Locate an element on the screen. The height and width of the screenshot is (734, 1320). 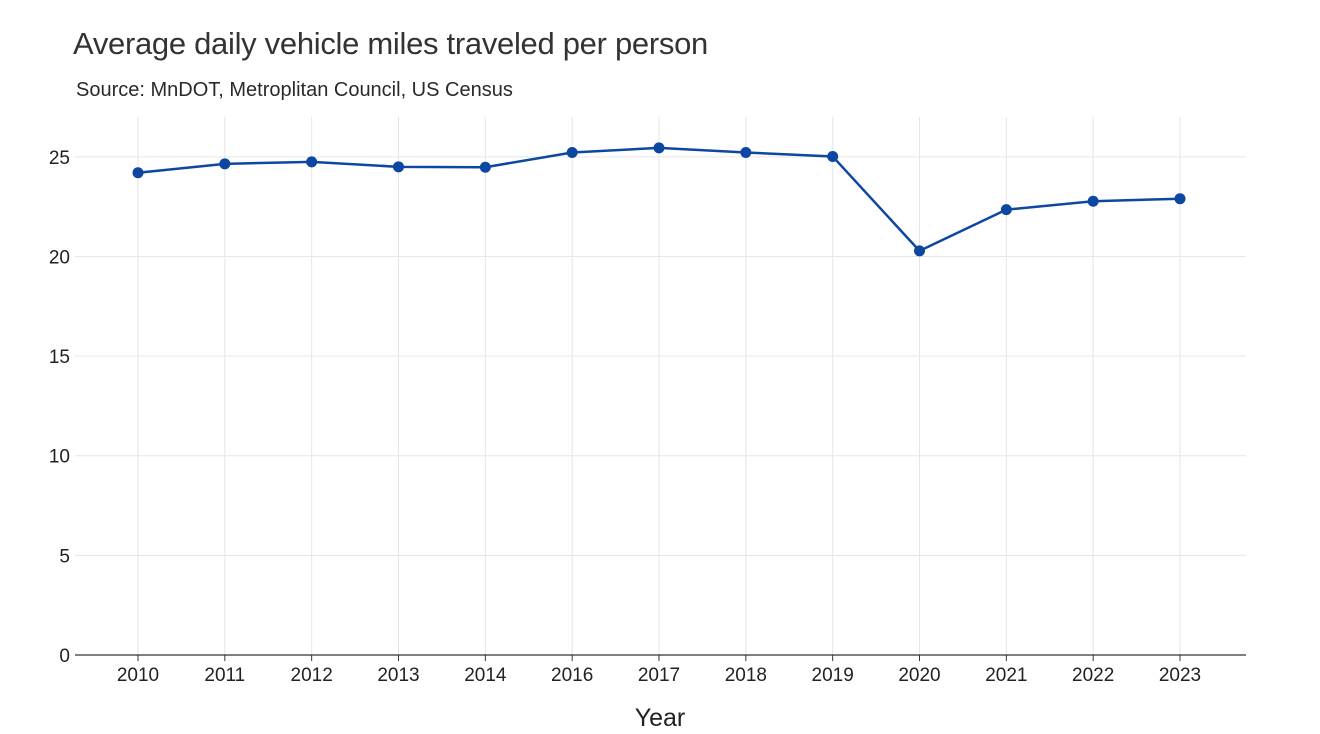
x-tick-label: 2021 is located at coordinates (1006, 675).